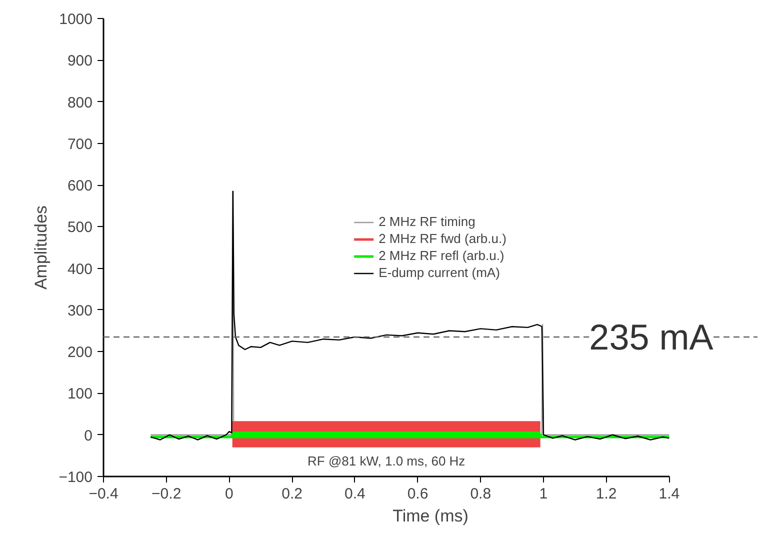 Image resolution: width=762 pixels, height=546 pixels. What do you see at coordinates (80, 353) in the screenshot?
I see `y-tick-label: 200` at bounding box center [80, 353].